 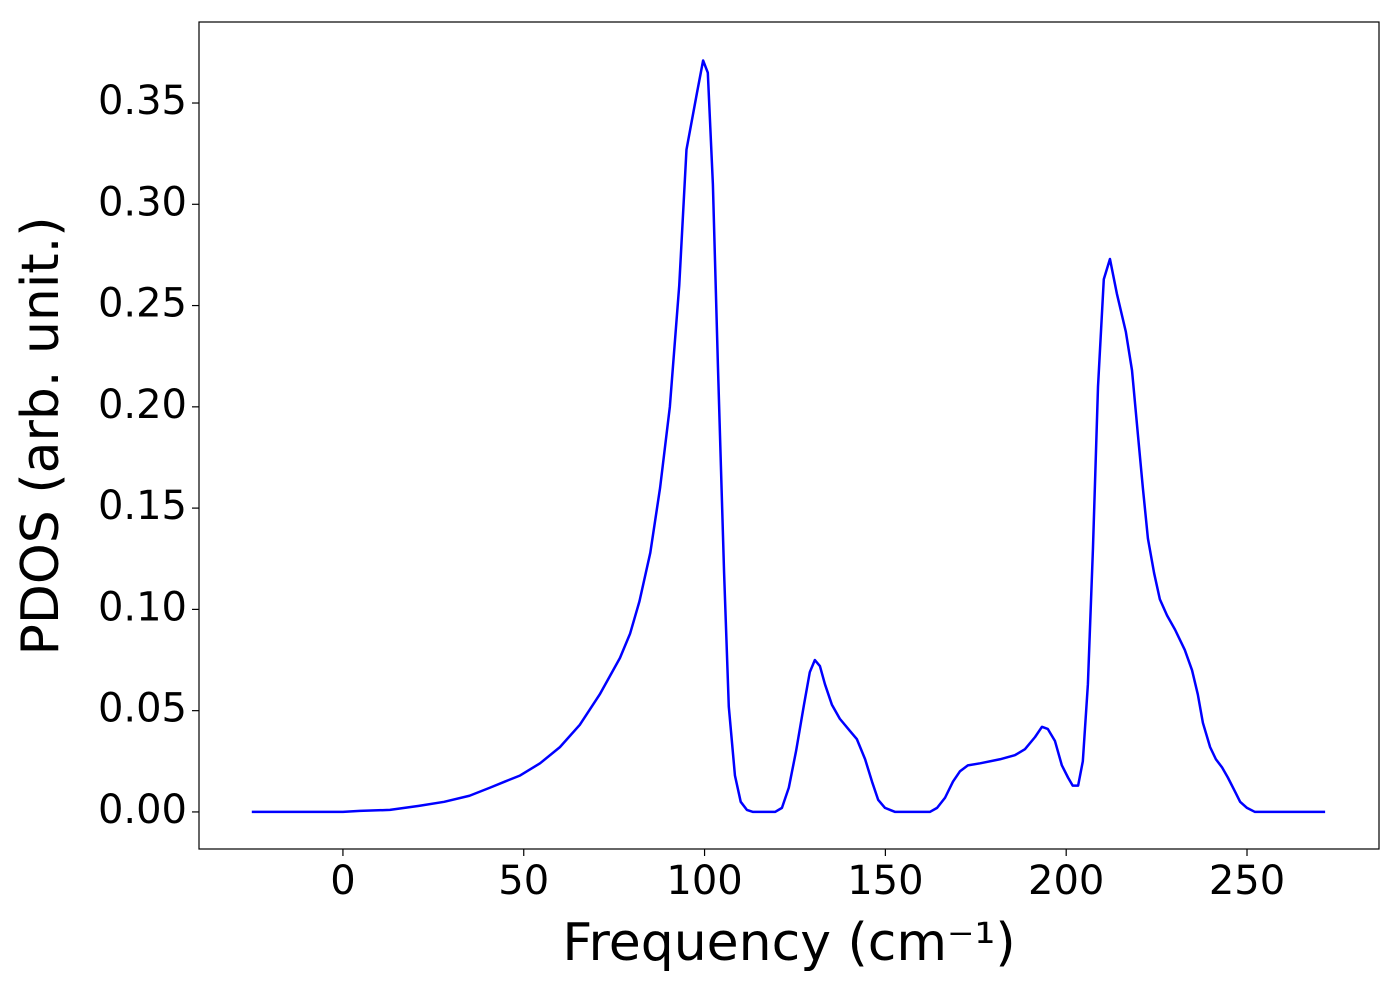 I want to click on y-tick-label: 0.35, so click(x=142, y=101).